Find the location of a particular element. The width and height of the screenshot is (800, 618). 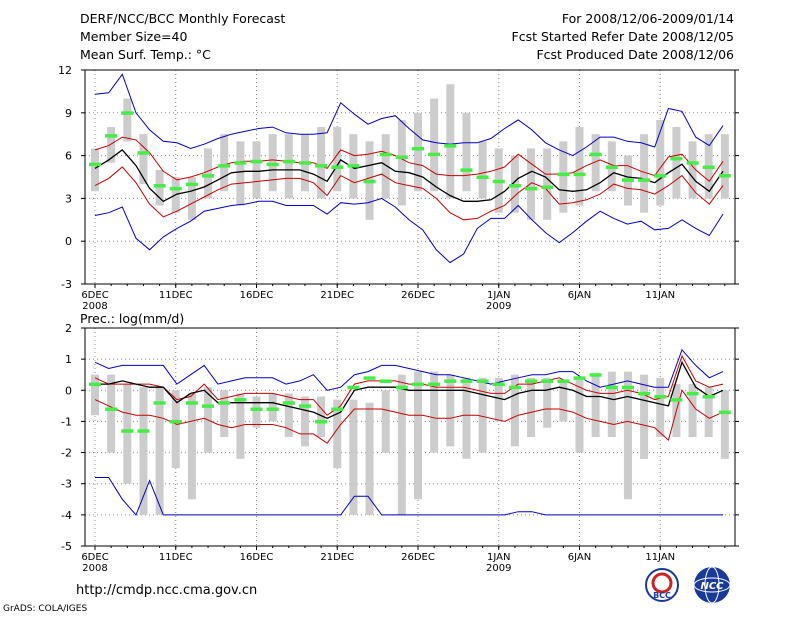

bcc-logo: BCC is located at coordinates (662, 585).